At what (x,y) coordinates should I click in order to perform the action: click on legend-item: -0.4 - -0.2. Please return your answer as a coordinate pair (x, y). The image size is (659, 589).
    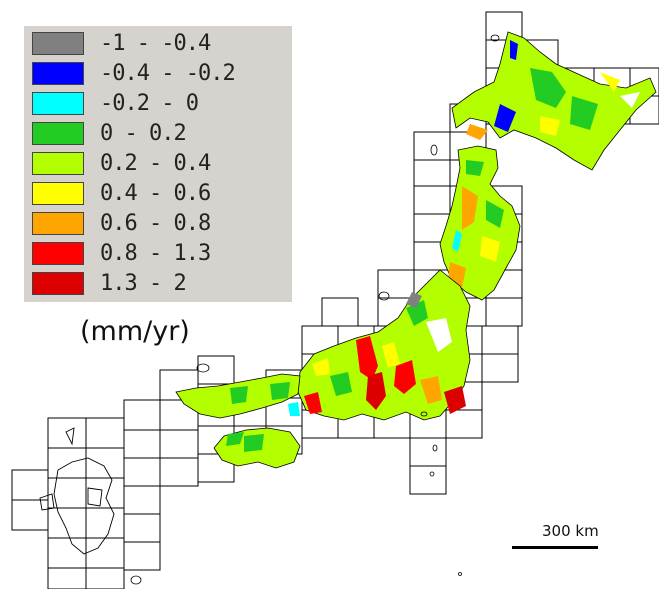
    Looking at the image, I should click on (134, 73).